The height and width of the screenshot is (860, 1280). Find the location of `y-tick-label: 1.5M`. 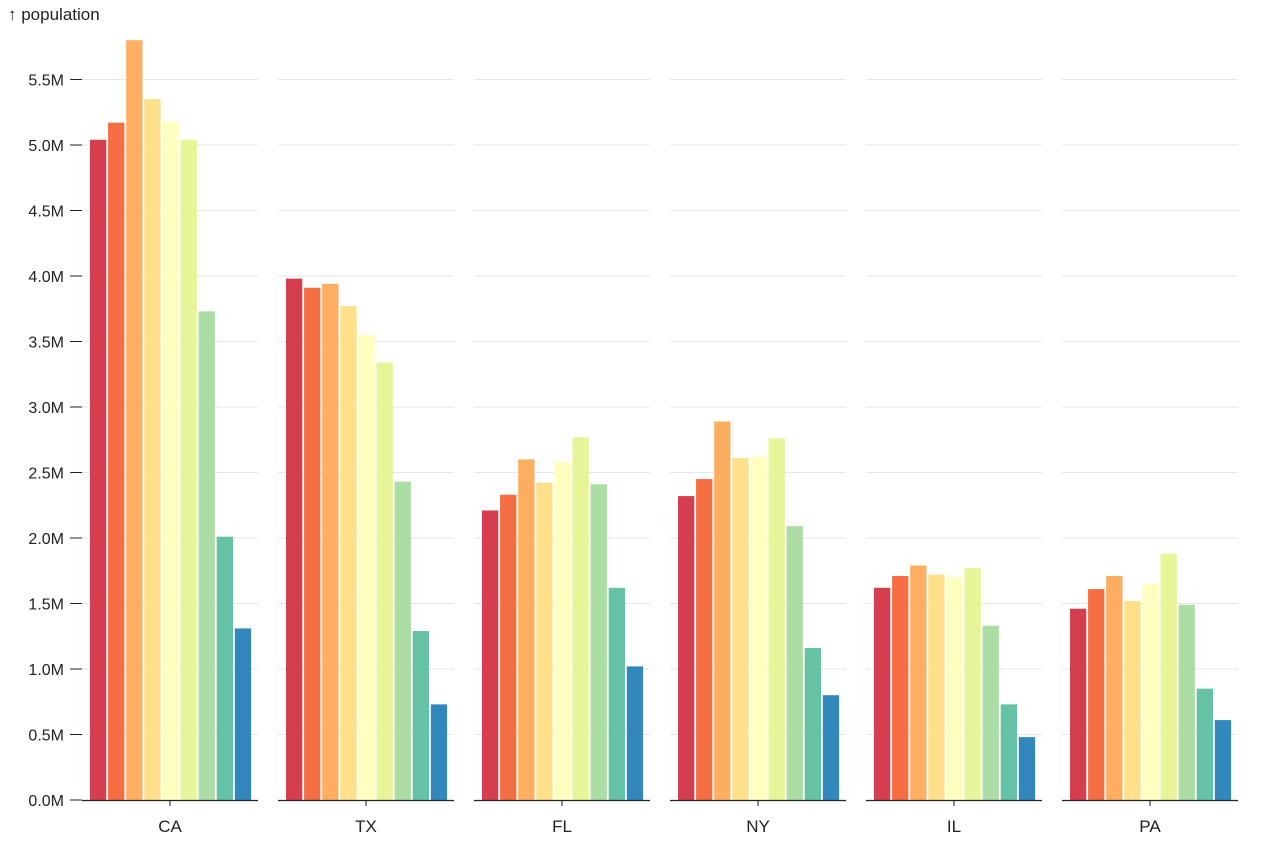

y-tick-label: 1.5M is located at coordinates (46, 605).